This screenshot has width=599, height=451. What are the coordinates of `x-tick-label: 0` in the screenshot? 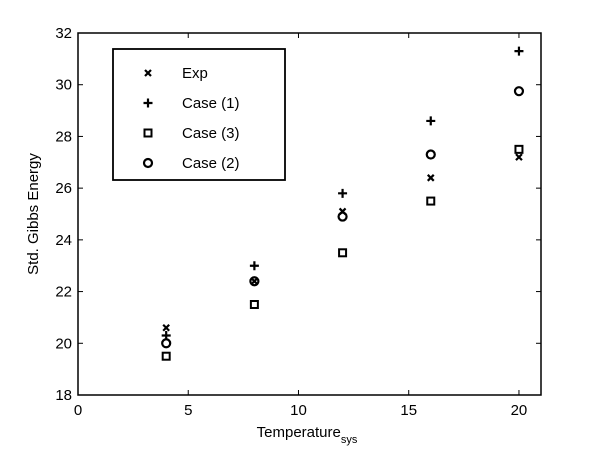 It's located at (78, 410).